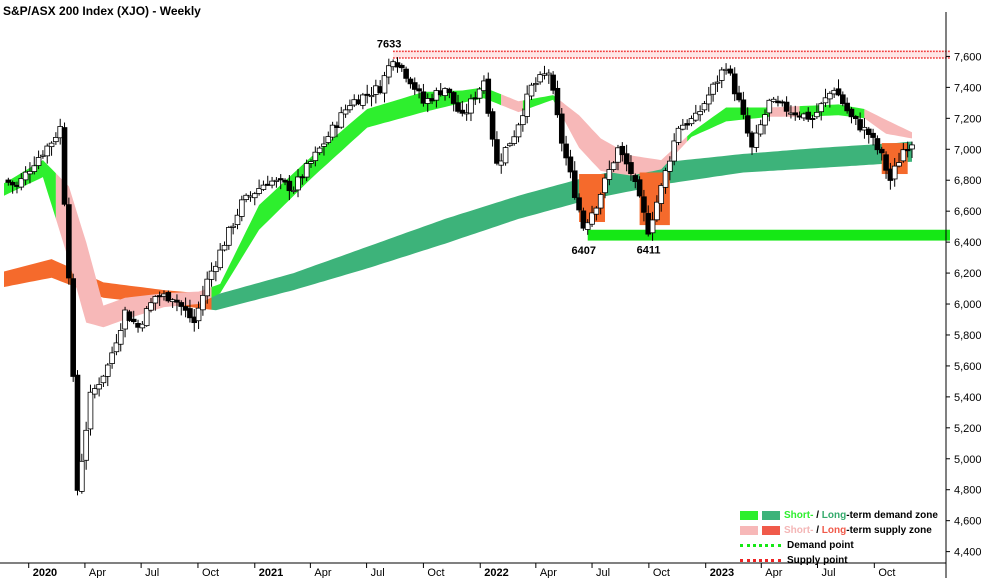  I want to click on demand-point-swatch, so click(760, 545).